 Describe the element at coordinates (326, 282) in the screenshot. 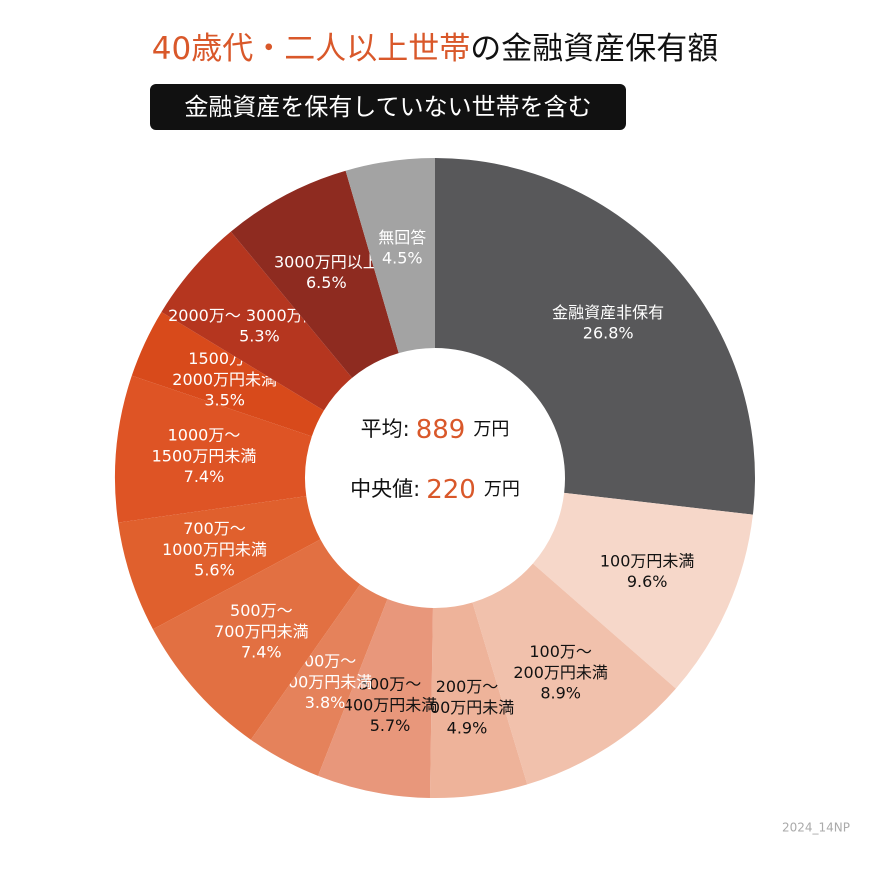

I see `slice-value-label: 6.5%` at that location.